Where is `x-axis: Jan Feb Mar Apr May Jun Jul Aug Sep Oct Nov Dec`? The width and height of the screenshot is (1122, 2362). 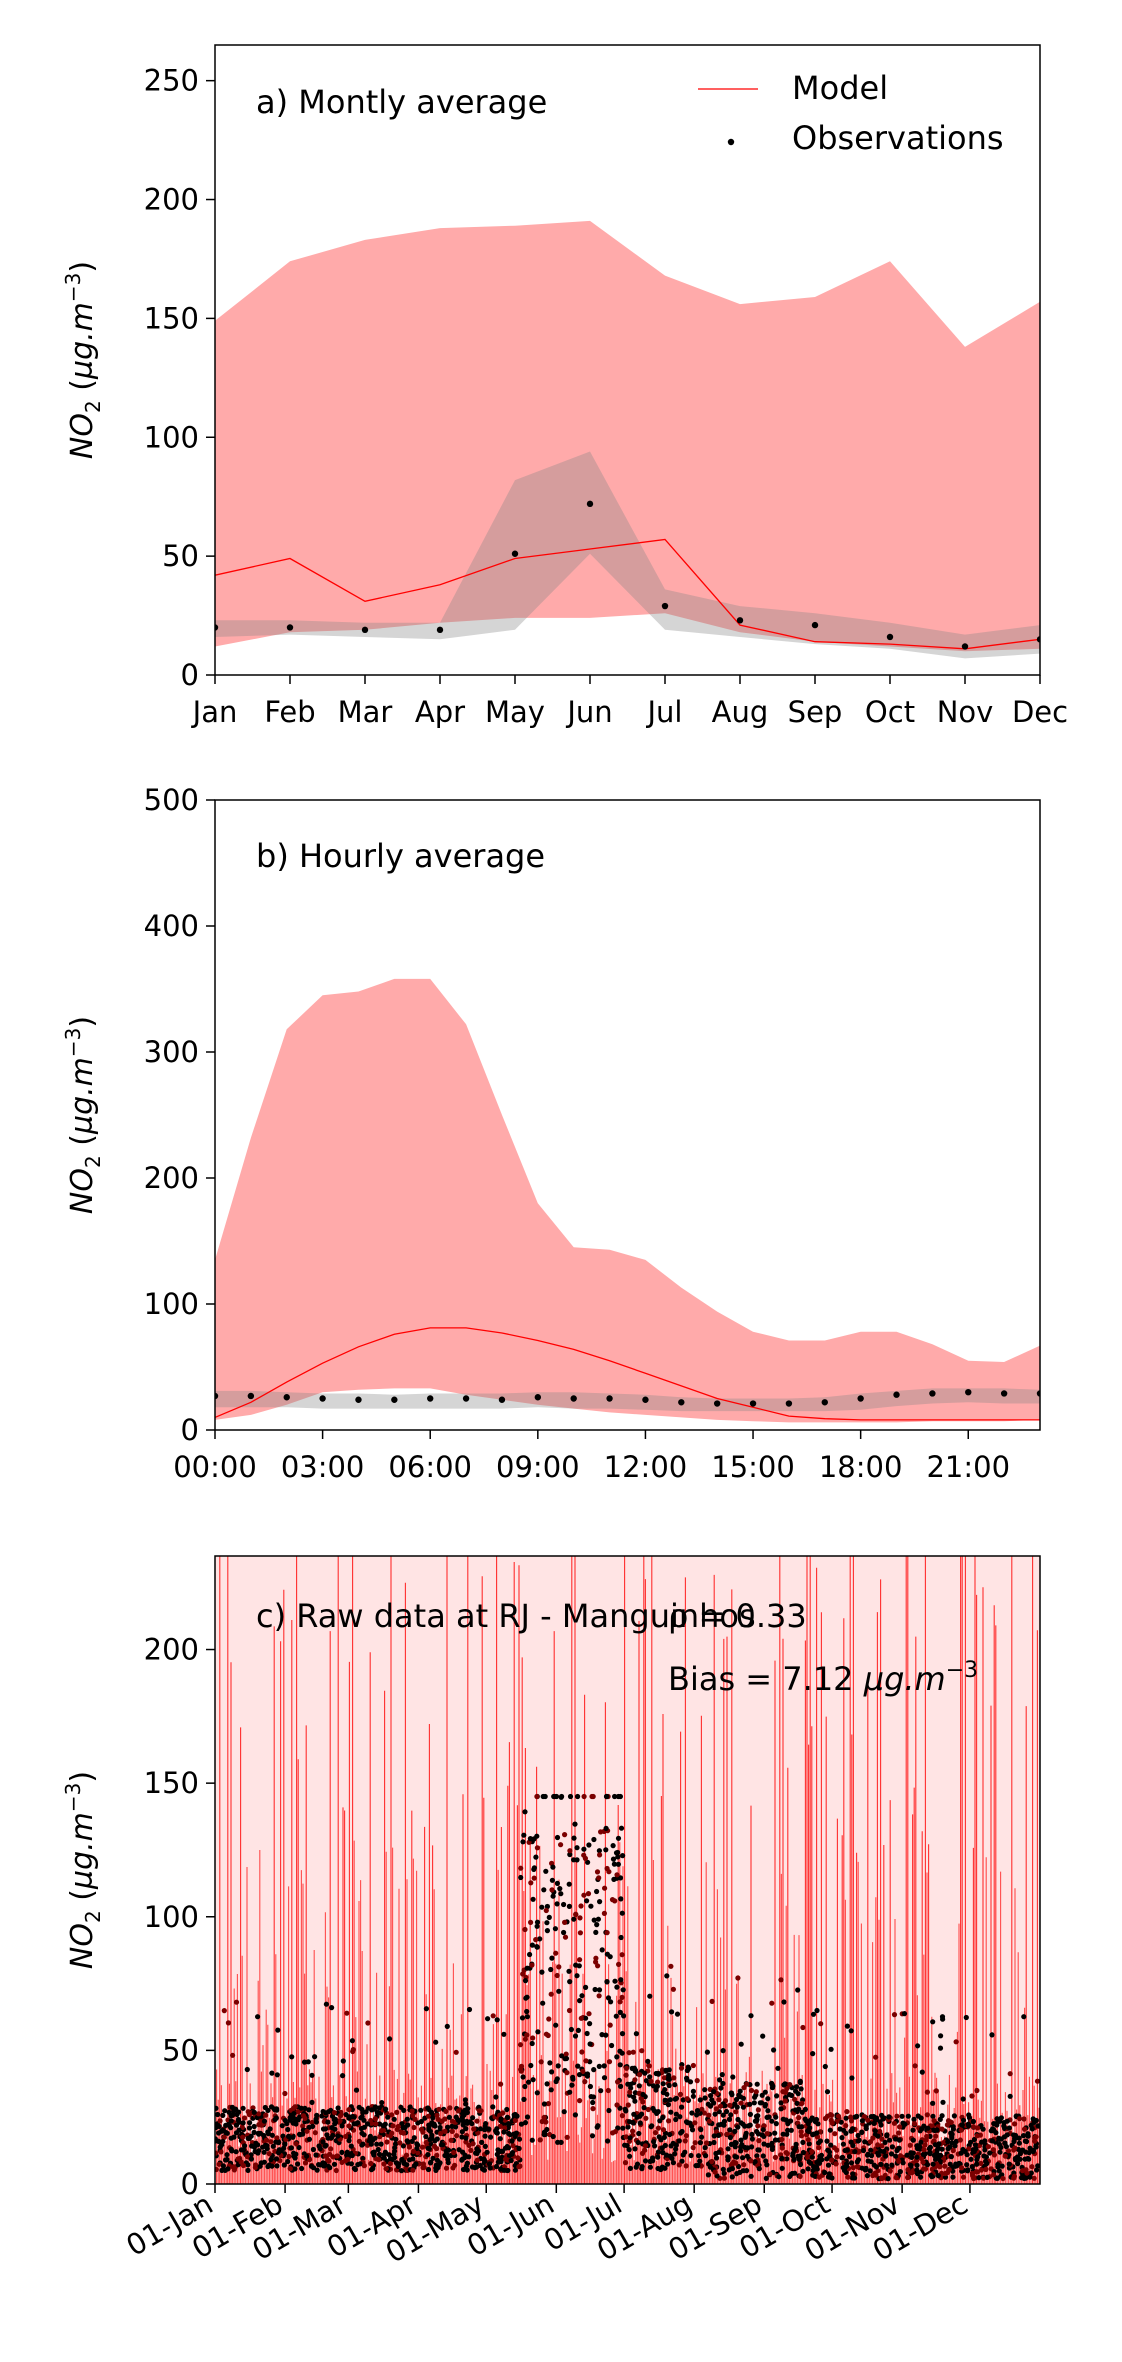 x-axis: Jan Feb Mar Apr May Jun Jul Aug Sep Oct Nov Dec is located at coordinates (629, 702).